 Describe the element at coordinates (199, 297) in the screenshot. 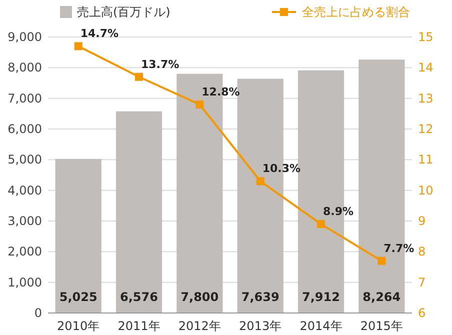

I see `data-label: 7,800` at that location.